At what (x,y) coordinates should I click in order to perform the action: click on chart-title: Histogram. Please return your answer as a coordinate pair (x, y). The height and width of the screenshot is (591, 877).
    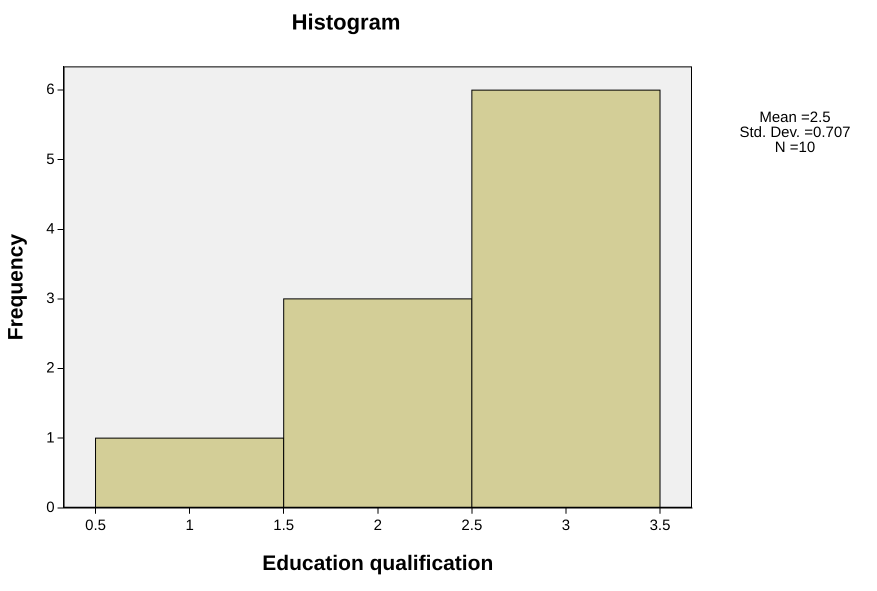
    Looking at the image, I should click on (346, 21).